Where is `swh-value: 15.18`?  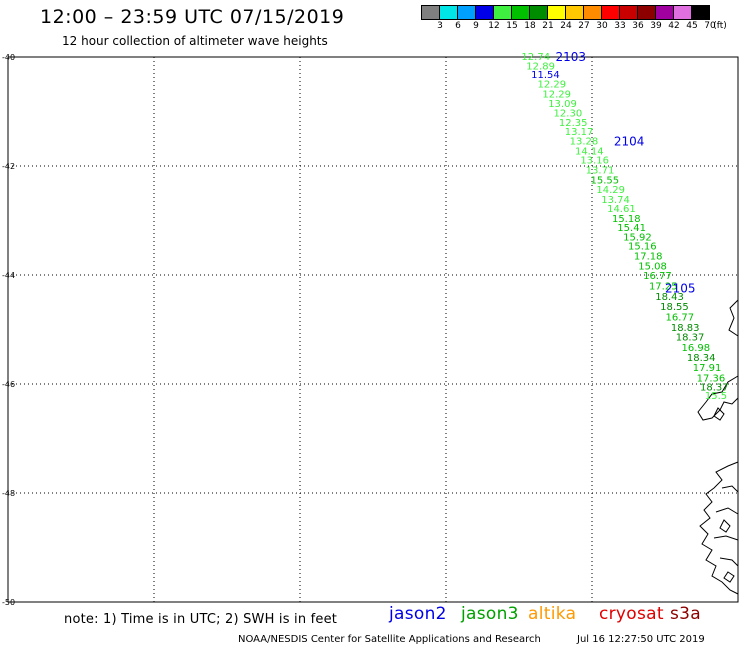 swh-value: 15.18 is located at coordinates (626, 219).